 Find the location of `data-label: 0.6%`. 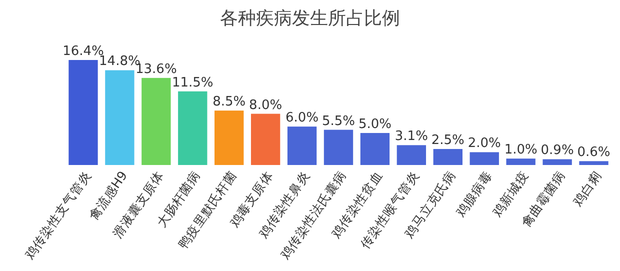

data-label: 0.6% is located at coordinates (593, 152).